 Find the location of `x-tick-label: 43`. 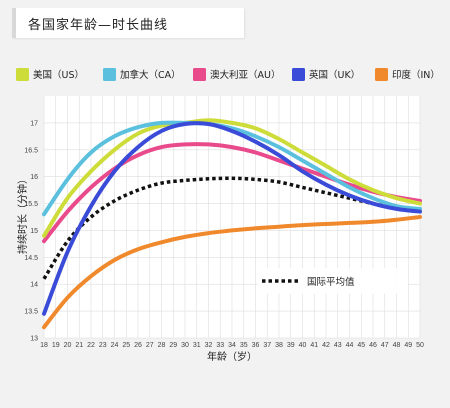

x-tick-label: 43 is located at coordinates (338, 345).